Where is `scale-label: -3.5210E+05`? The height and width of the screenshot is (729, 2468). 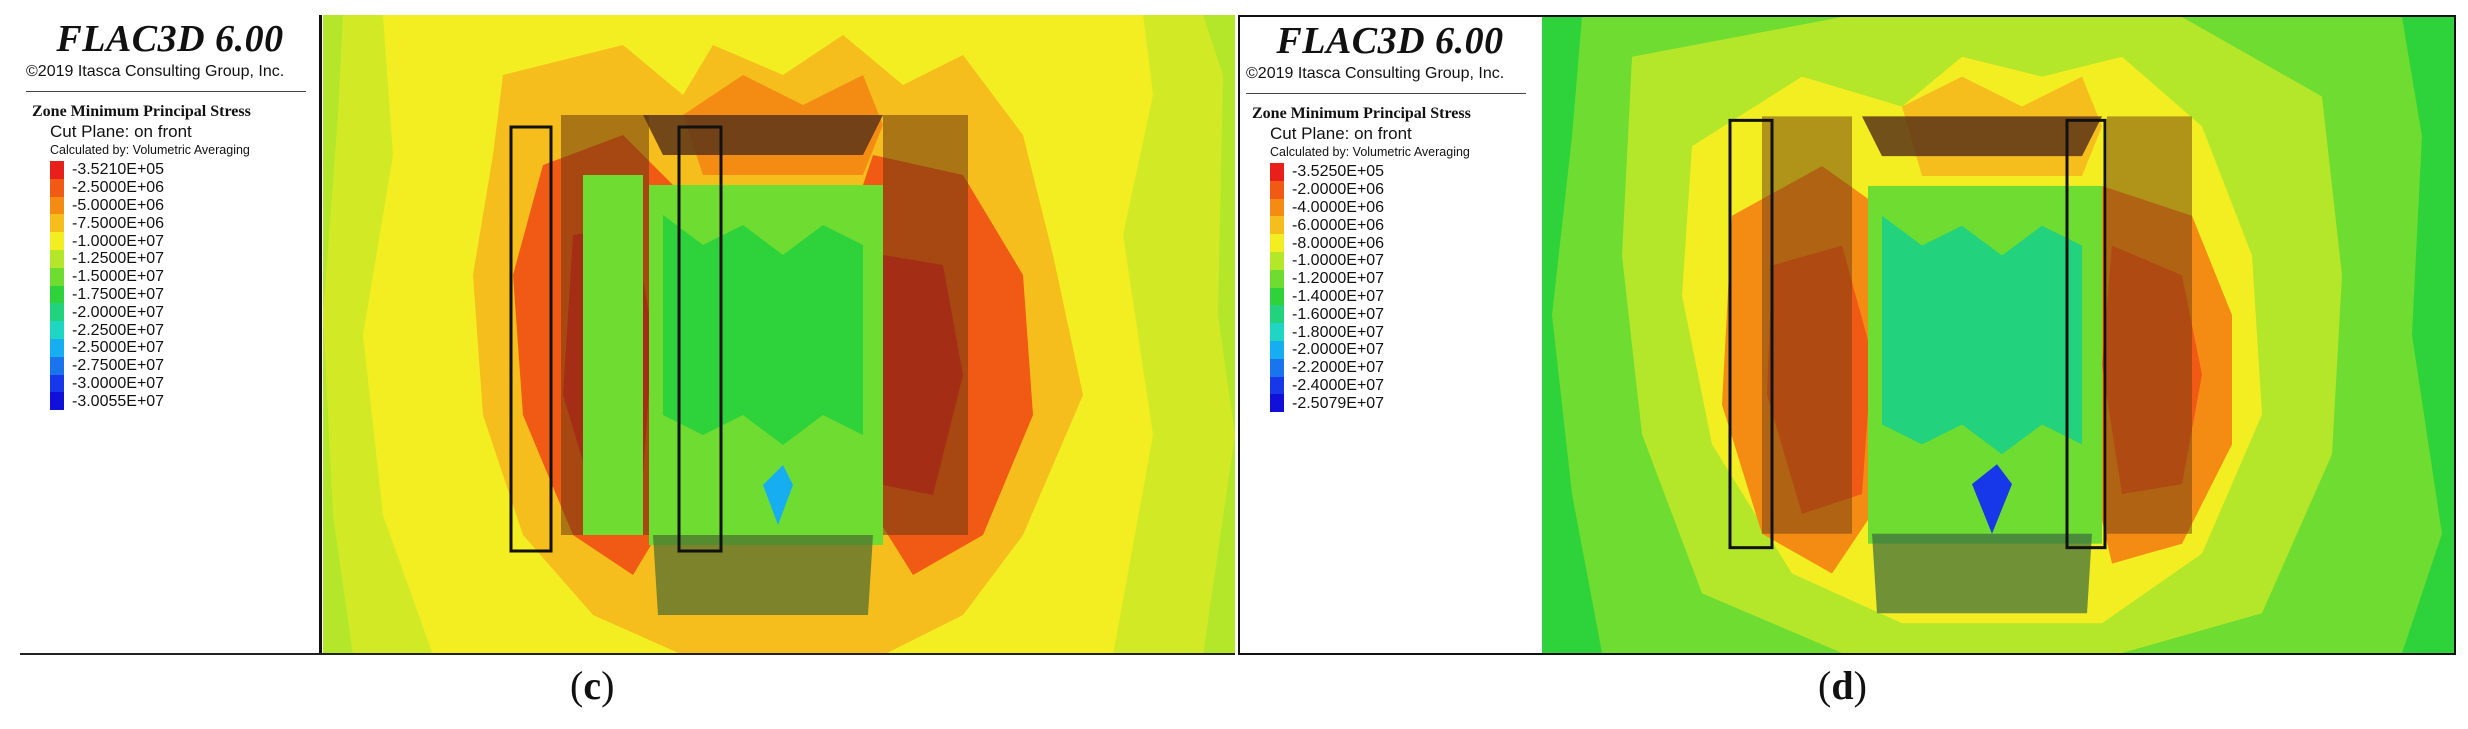 scale-label: -3.5210E+05 is located at coordinates (118, 170).